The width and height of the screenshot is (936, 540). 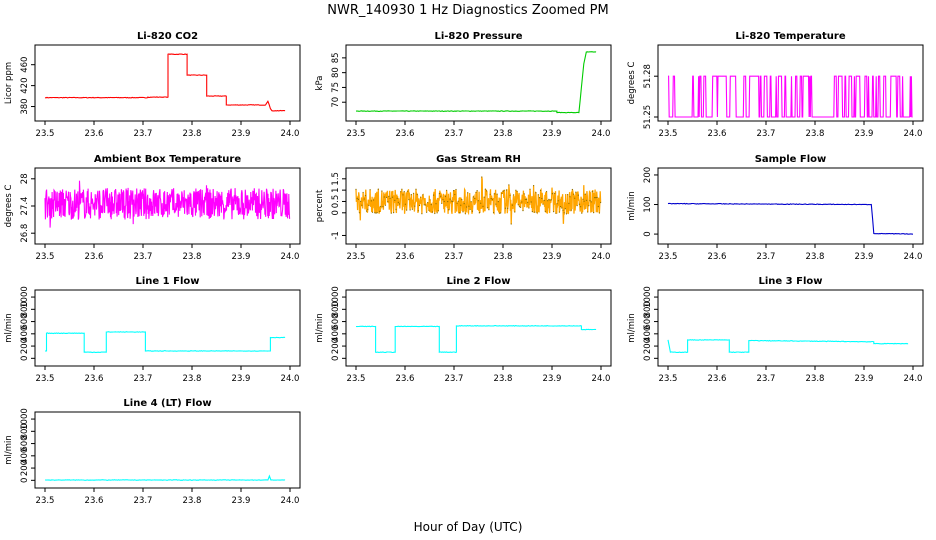 What do you see at coordinates (25, 321) in the screenshot?
I see `y-tick-label: 600` at bounding box center [25, 321].